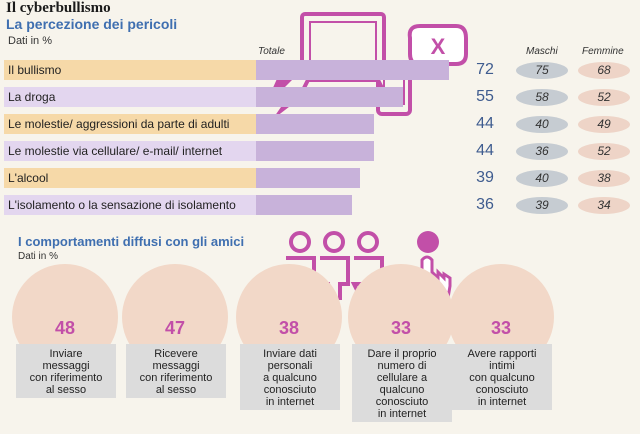 The height and width of the screenshot is (434, 640). Describe the element at coordinates (271, 51) in the screenshot. I see `col-header-total: Totale` at that location.